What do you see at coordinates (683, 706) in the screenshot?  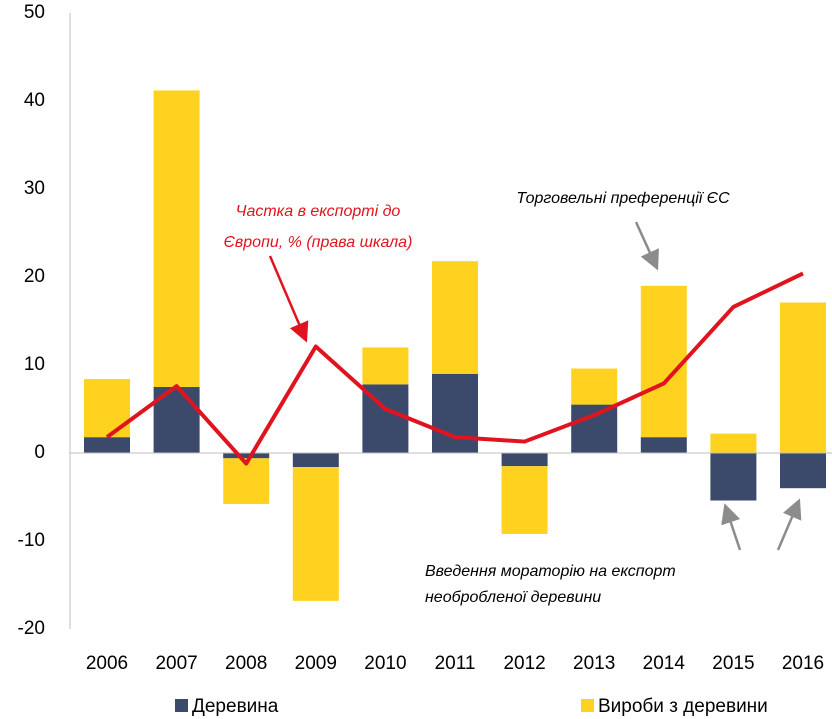 I see `legend-label: Вироби з деревини` at bounding box center [683, 706].